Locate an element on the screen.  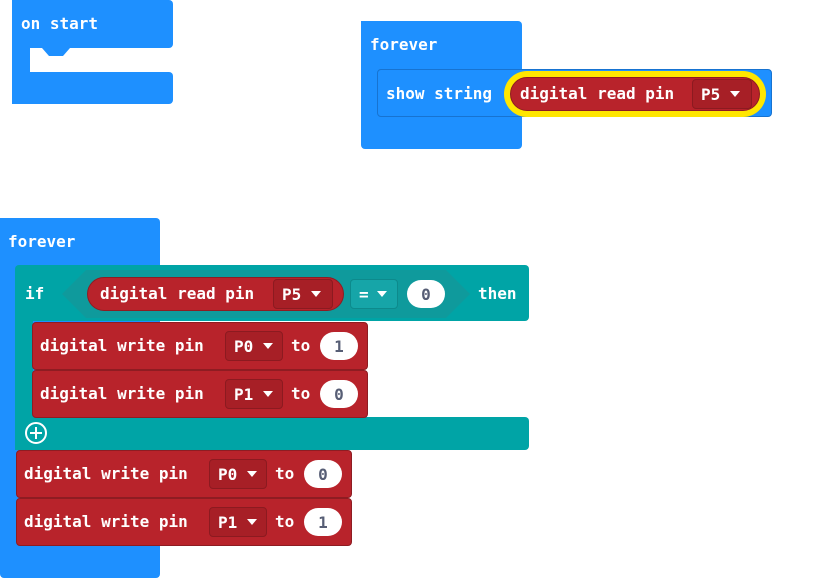
digital-read-pin-label: digital read pin is located at coordinates (597, 93).